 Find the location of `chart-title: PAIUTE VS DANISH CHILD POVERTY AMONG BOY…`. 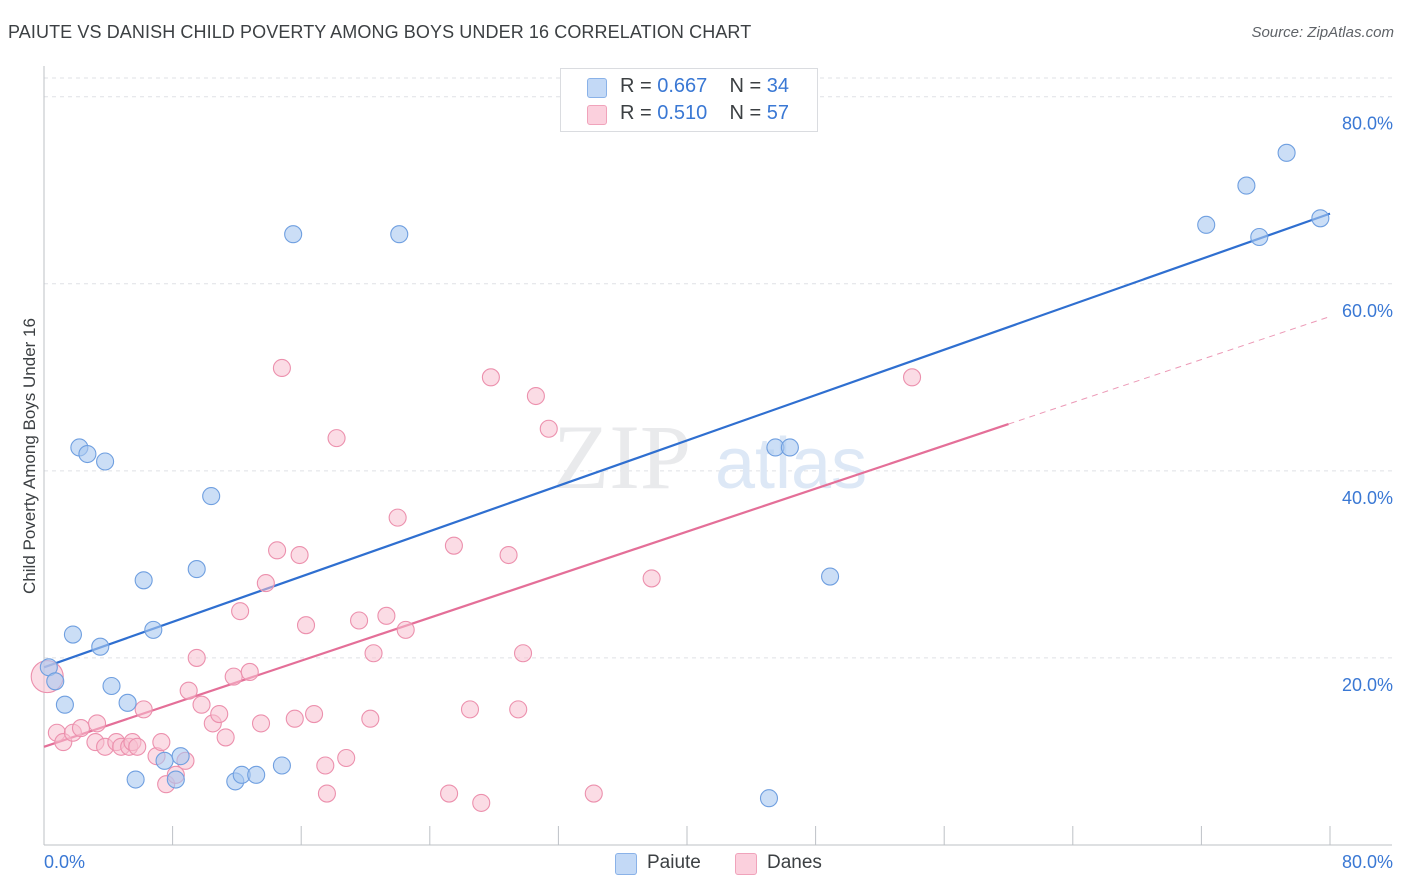

chart-title: PAIUTE VS DANISH CHILD POVERTY AMONG BOY… is located at coordinates (380, 32).